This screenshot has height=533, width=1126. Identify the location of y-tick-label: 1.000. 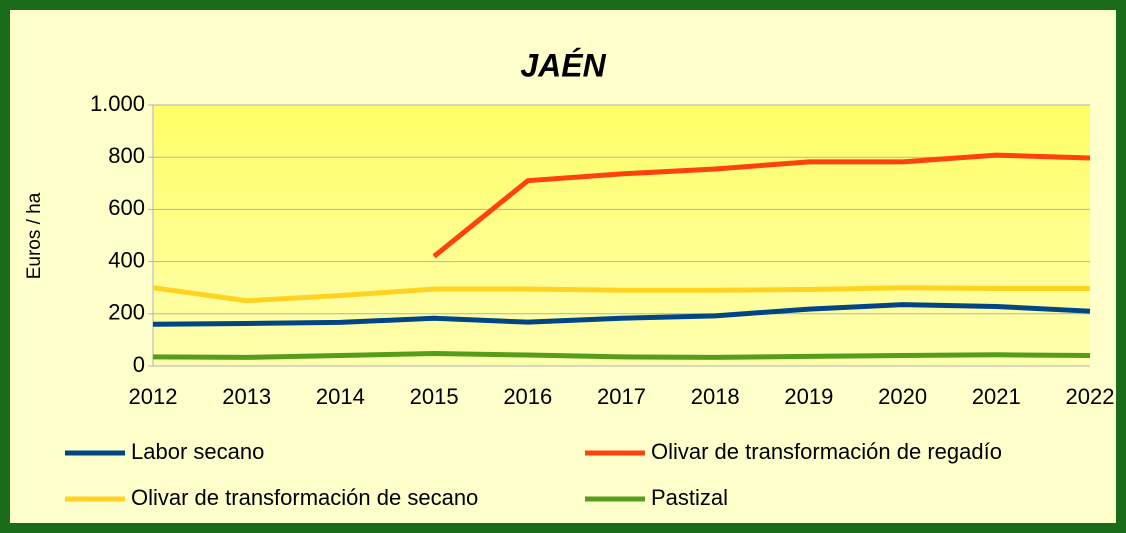
(117, 103).